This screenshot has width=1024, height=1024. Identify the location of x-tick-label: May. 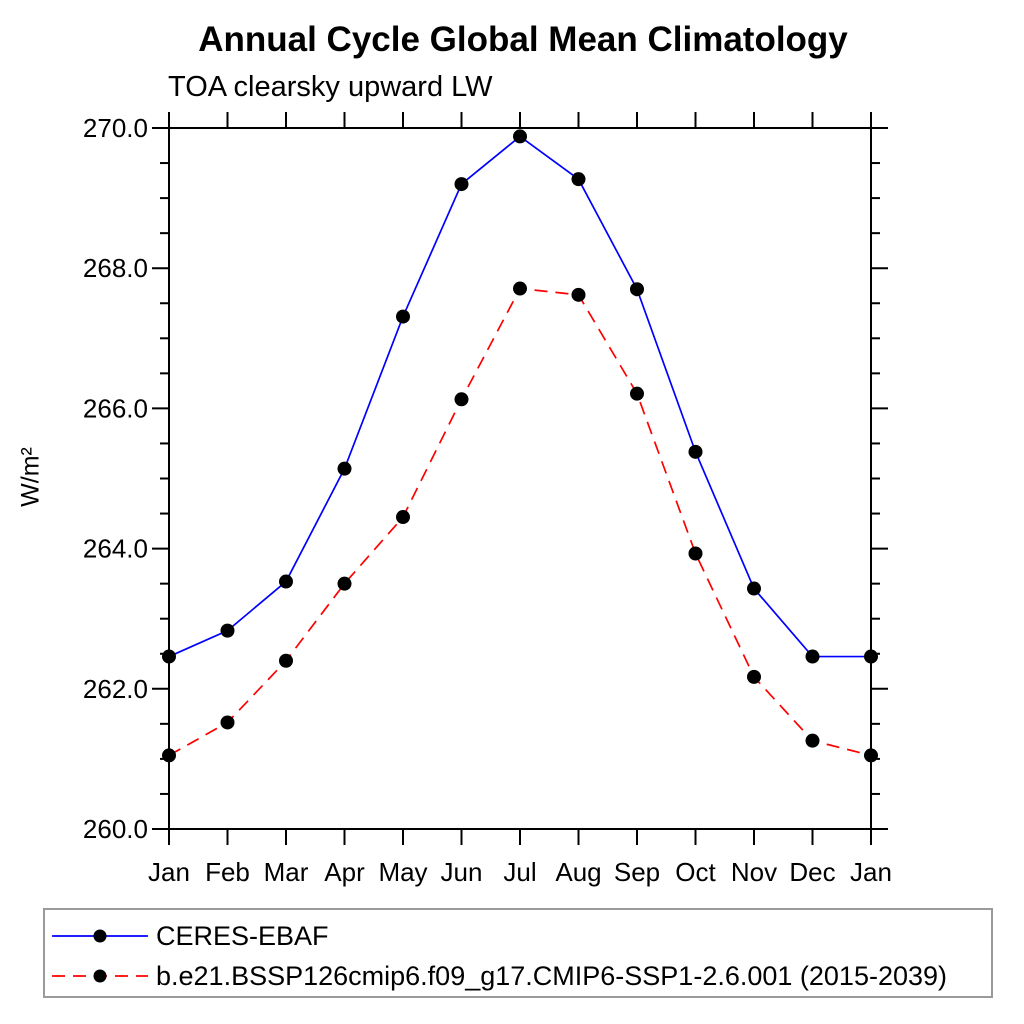
(402, 872).